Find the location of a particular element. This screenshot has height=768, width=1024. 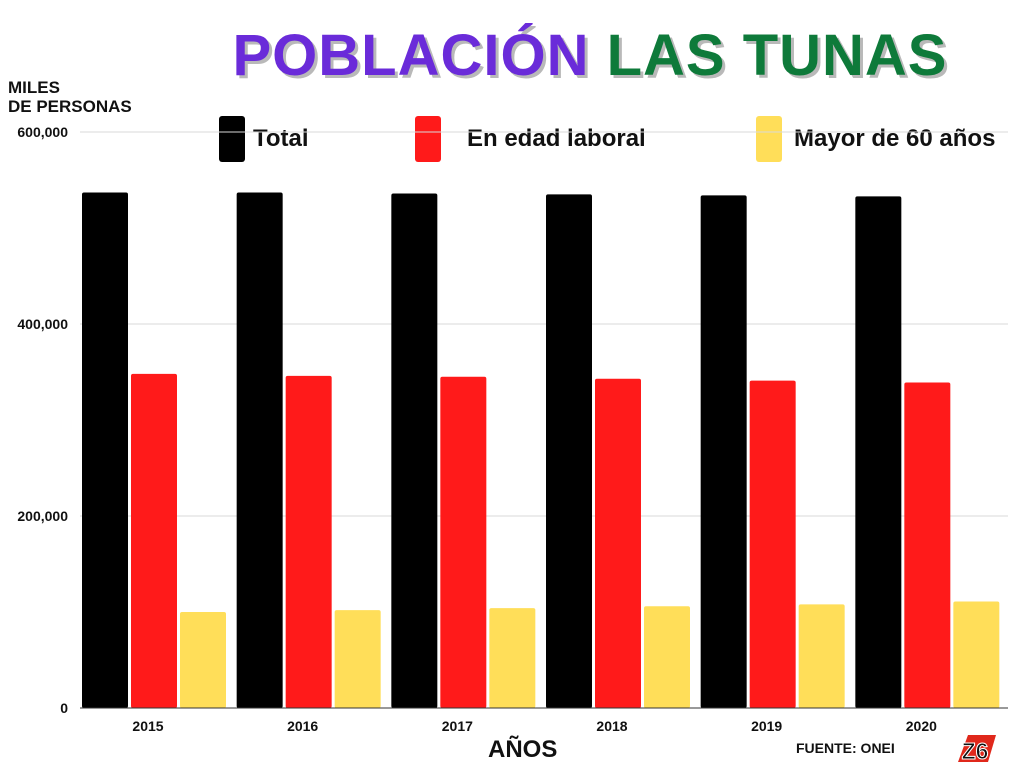

chart-title: POBLACIÓN LAS TUNAS is located at coordinates (512, 55).